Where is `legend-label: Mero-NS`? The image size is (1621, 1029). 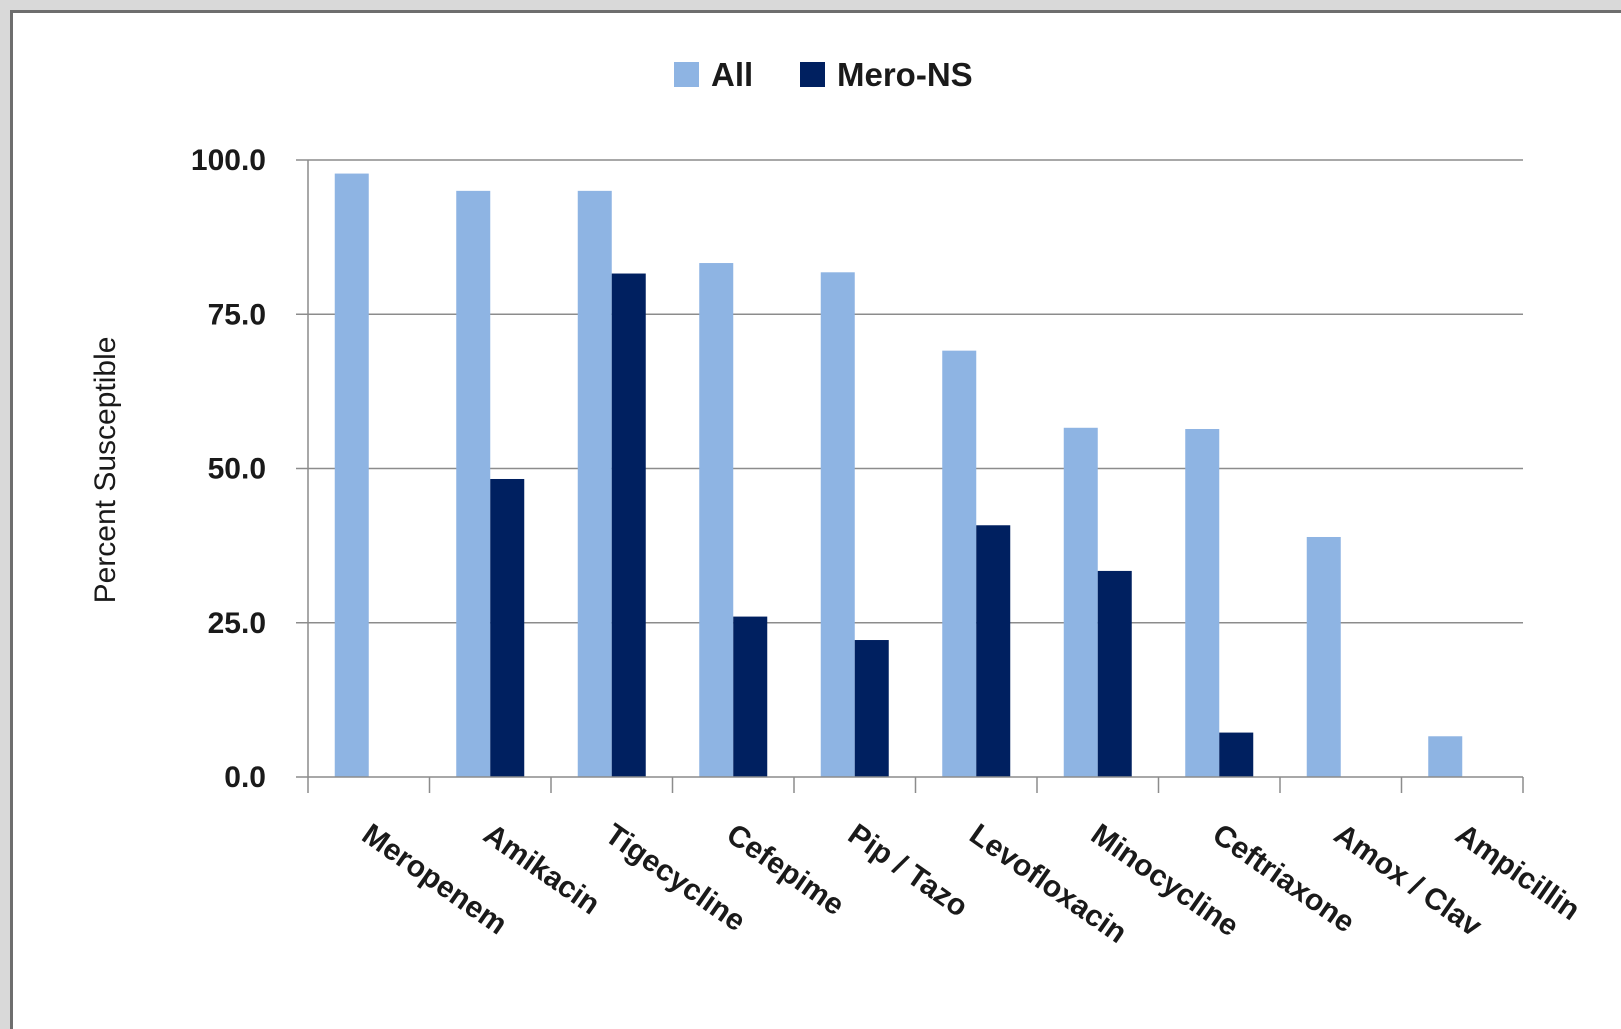
legend-label: Mero-NS is located at coordinates (905, 74).